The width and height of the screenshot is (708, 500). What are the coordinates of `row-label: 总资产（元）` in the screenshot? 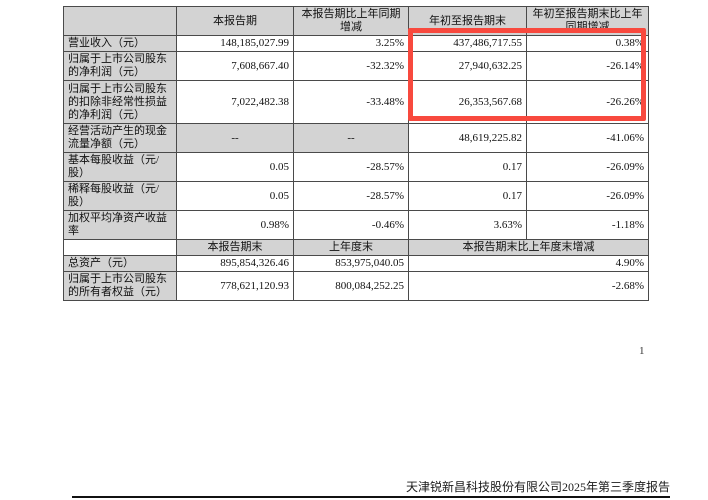 It's located at (120, 263).